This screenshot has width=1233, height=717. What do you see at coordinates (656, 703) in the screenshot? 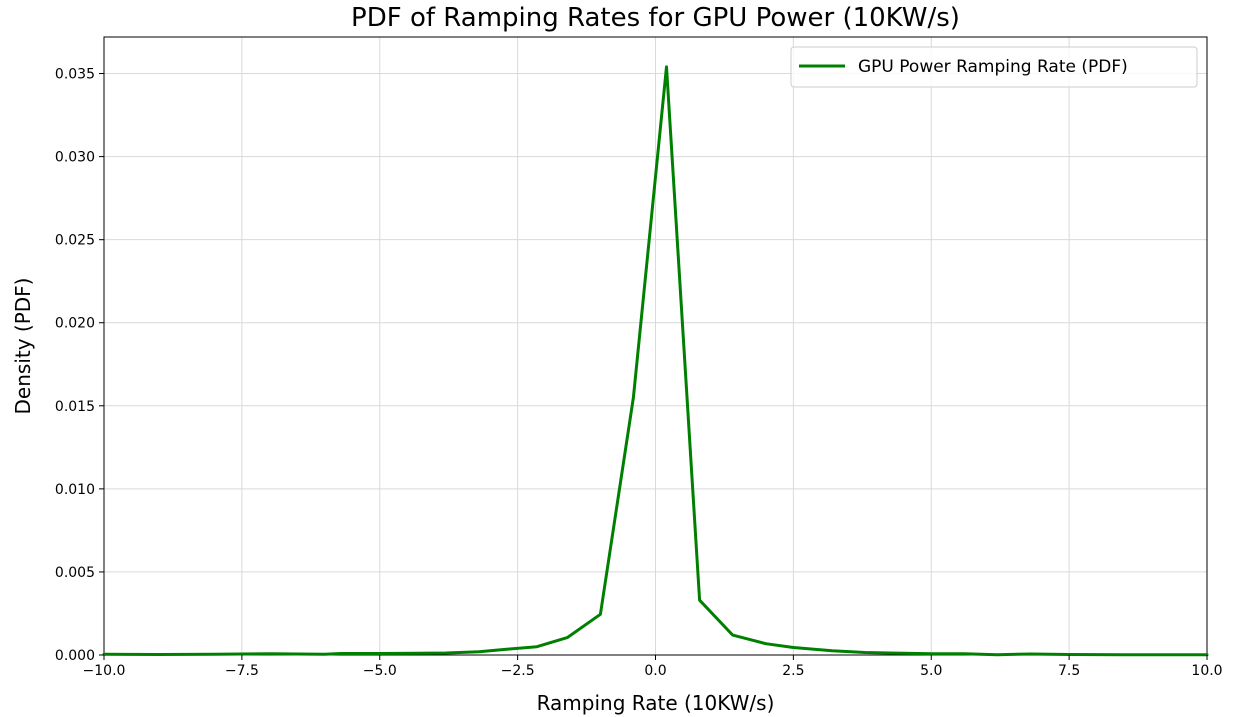
I see `x-axis-label: Ramping Rate (10KW/s)` at bounding box center [656, 703].